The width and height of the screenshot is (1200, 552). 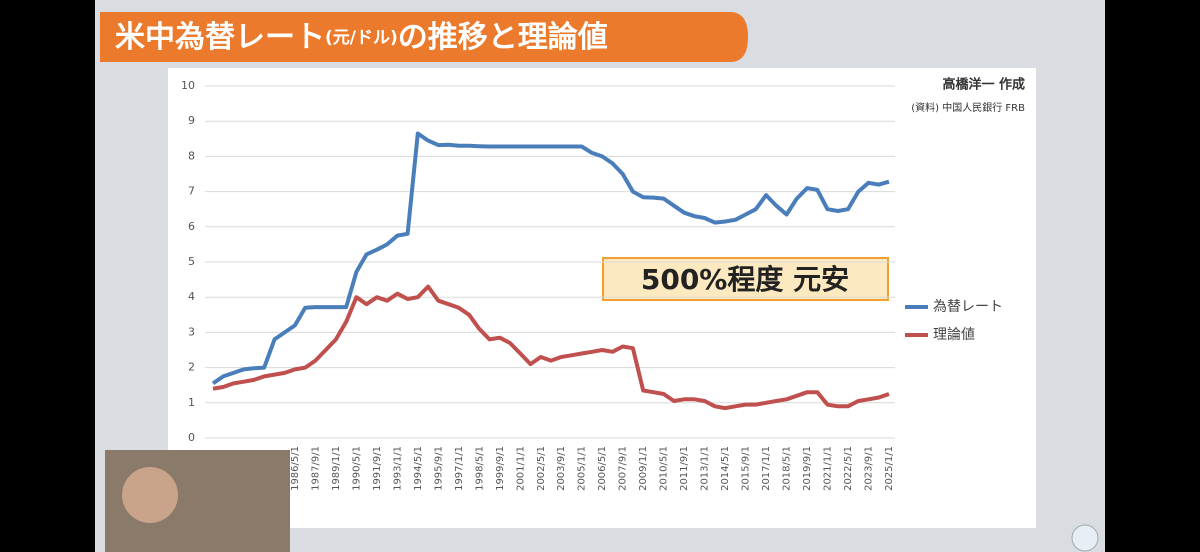 I want to click on title-banner, so click(x=424, y=37).